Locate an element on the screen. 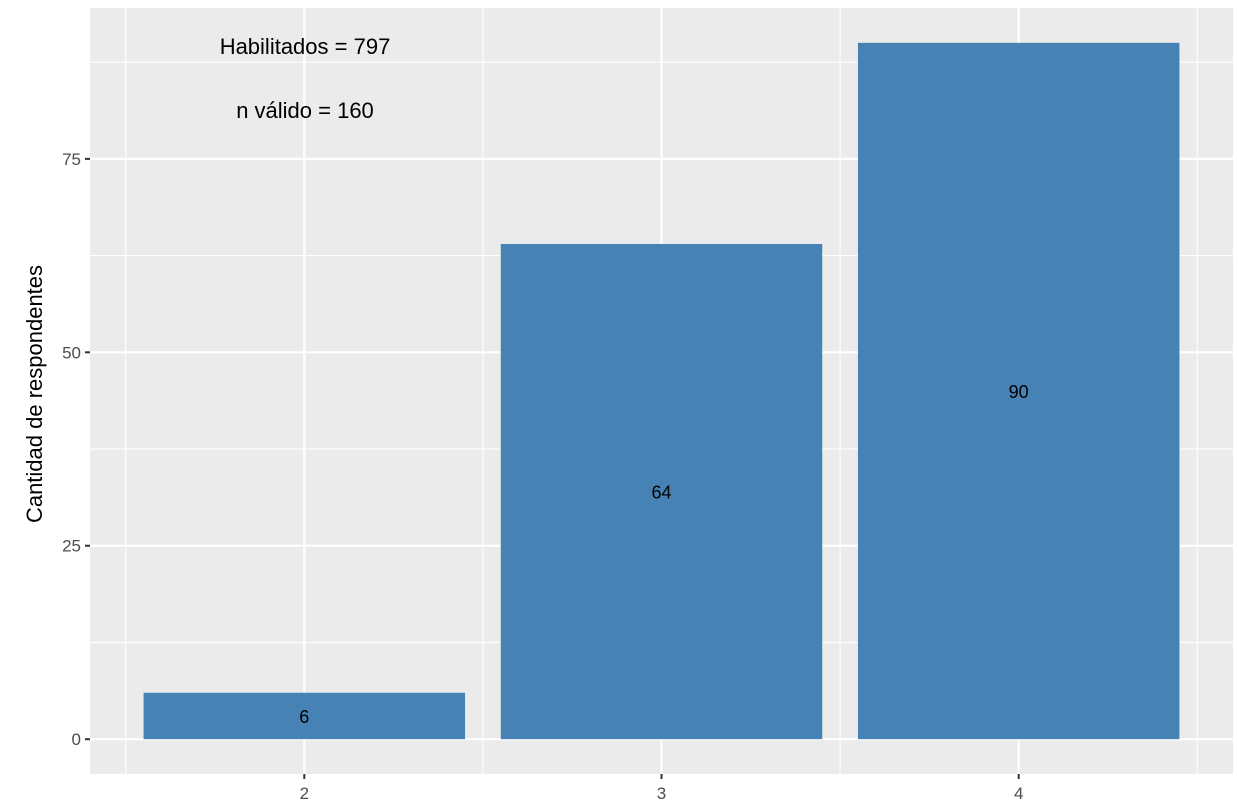  x-tick-label: 2 is located at coordinates (304, 793).